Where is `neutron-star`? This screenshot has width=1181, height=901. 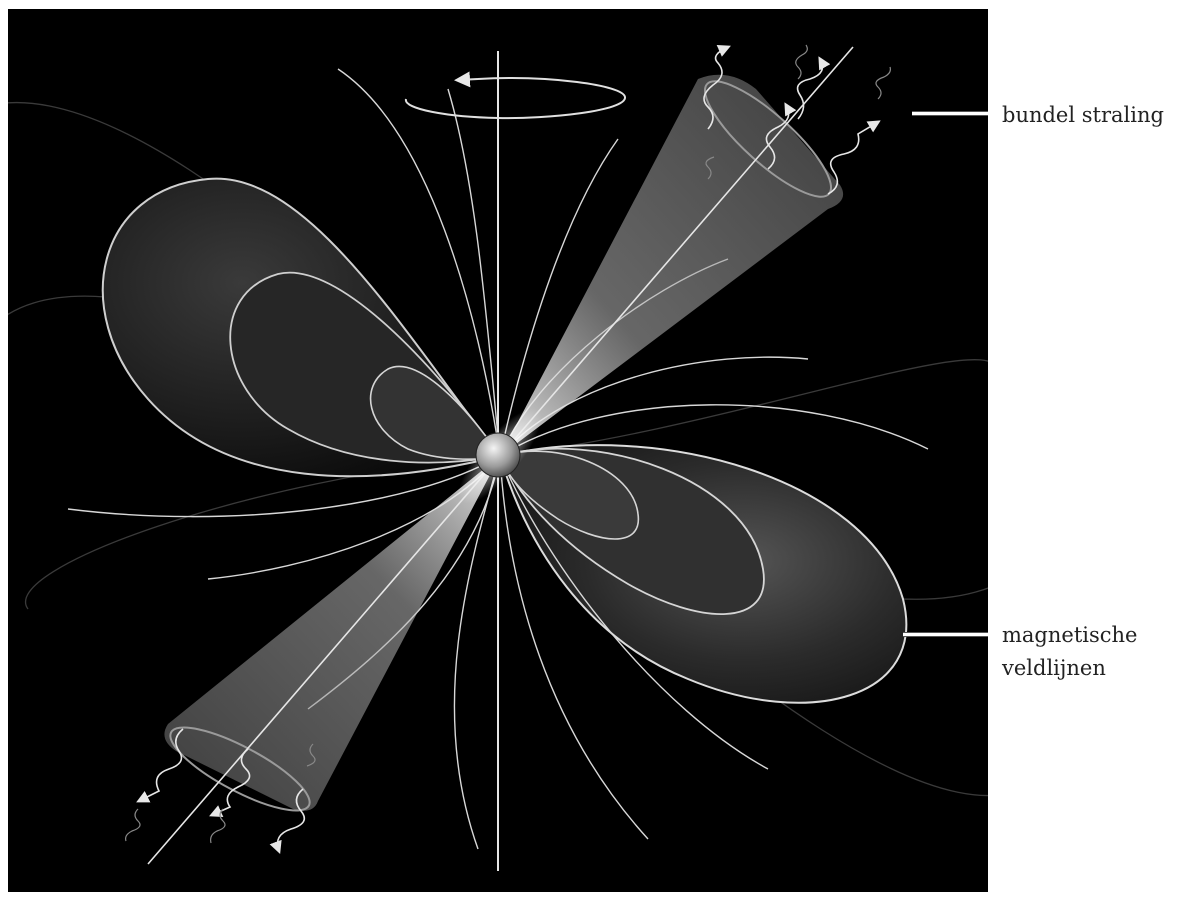
neutron-star is located at coordinates (498, 455).